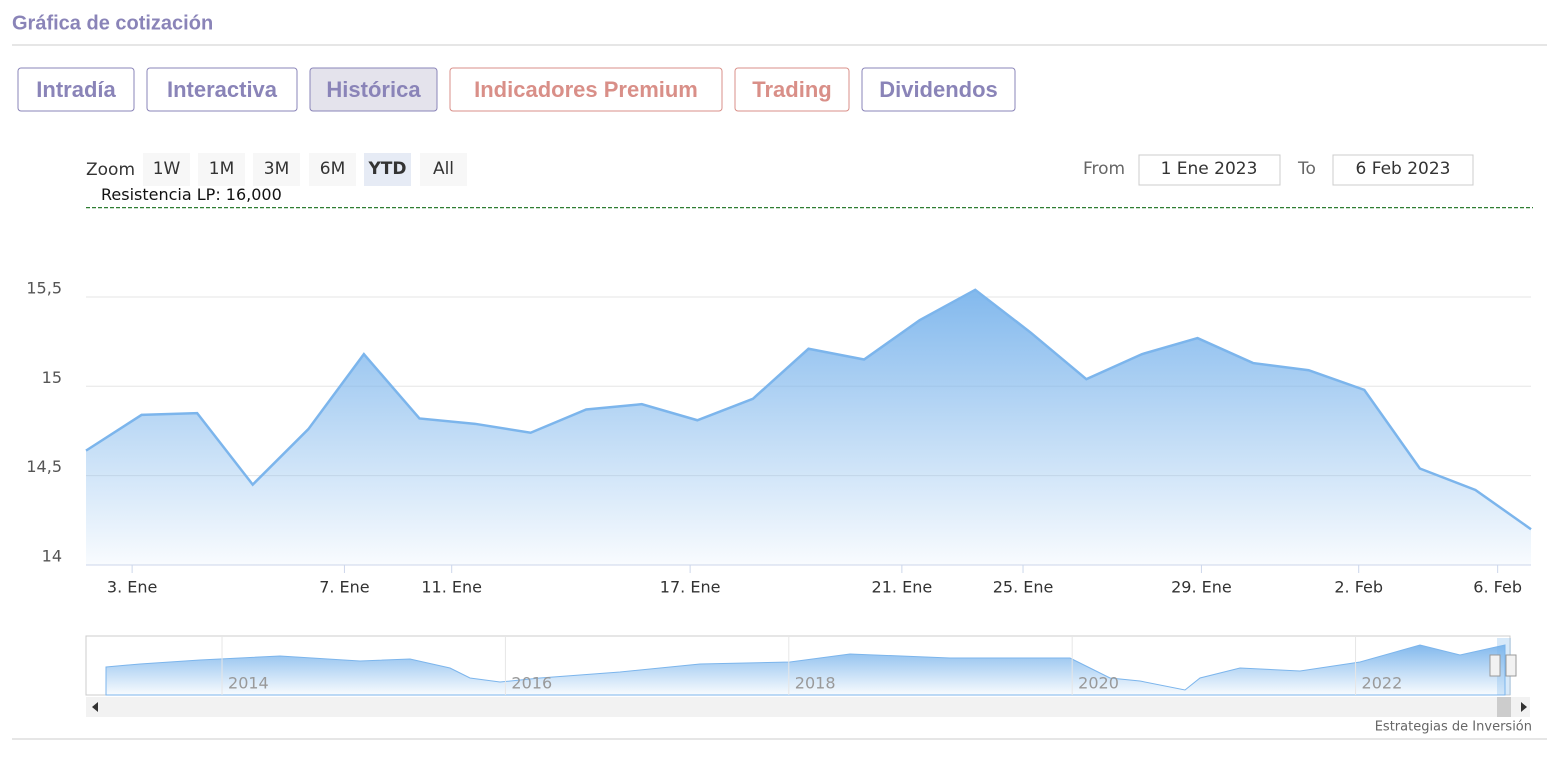 This screenshot has height=776, width=1559. I want to click on navigator-tick-label: 2020, so click(1098, 683).